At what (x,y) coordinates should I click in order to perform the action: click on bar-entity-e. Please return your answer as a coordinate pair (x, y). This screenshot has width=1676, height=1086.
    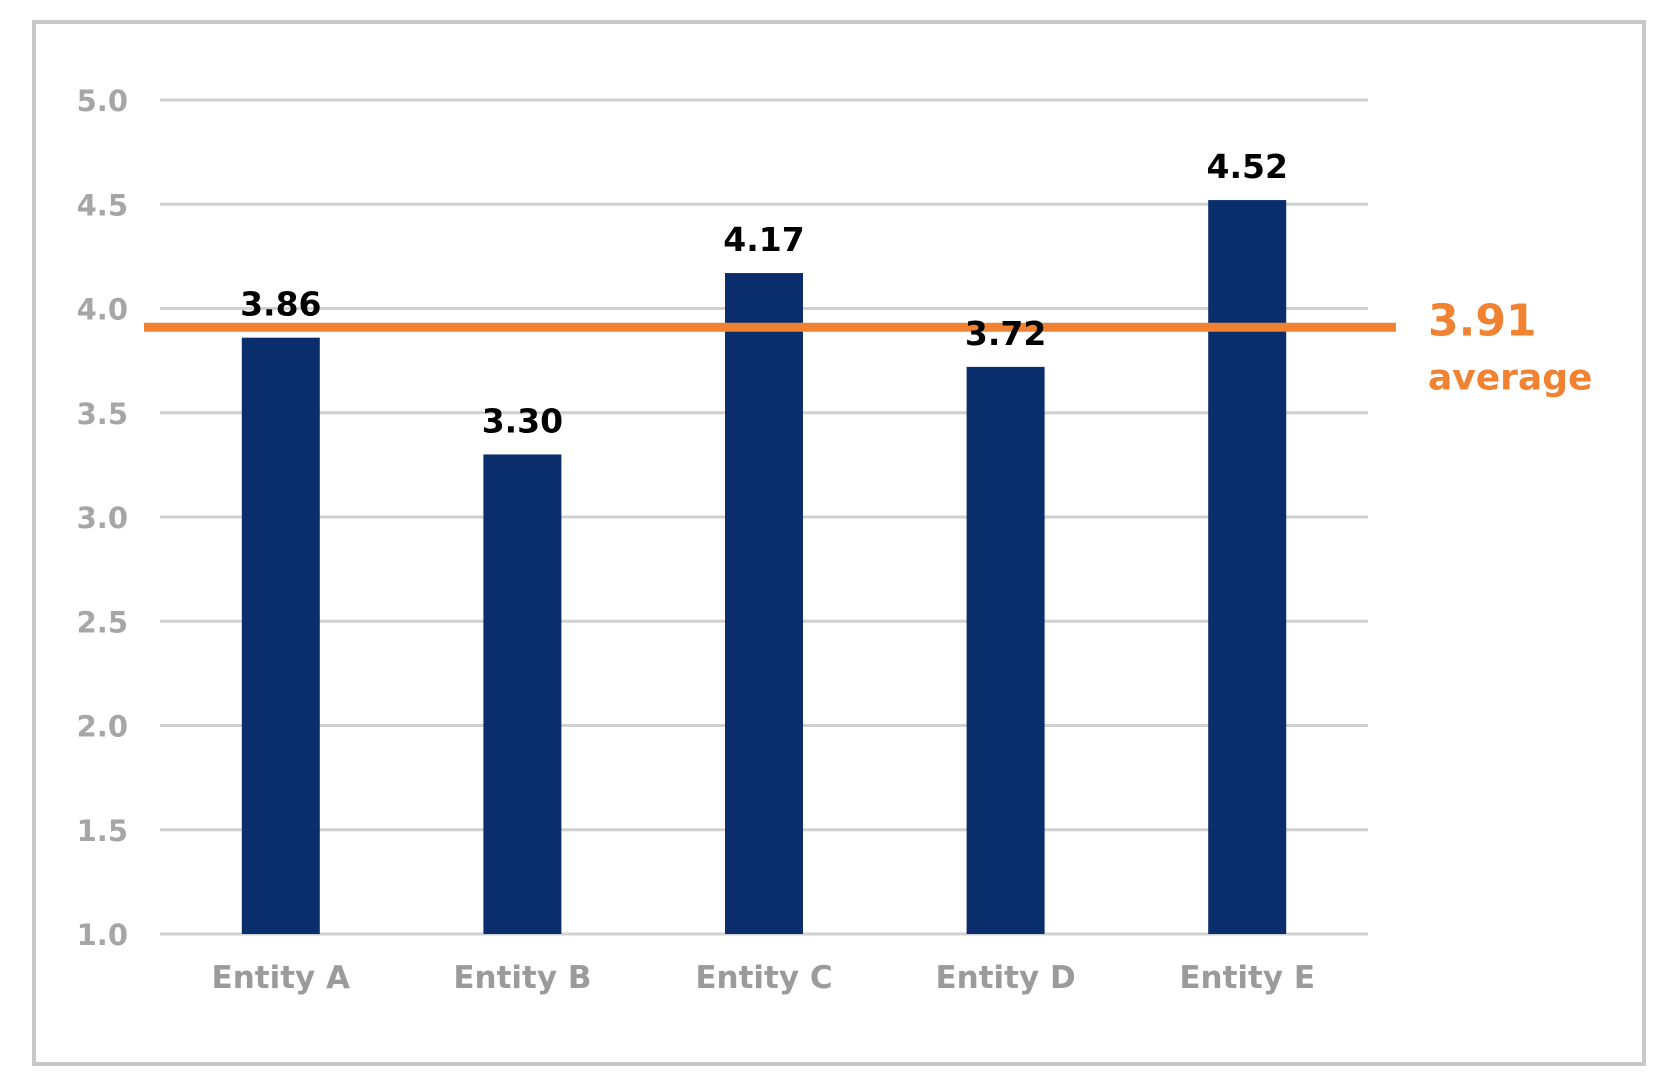
    Looking at the image, I should click on (1247, 567).